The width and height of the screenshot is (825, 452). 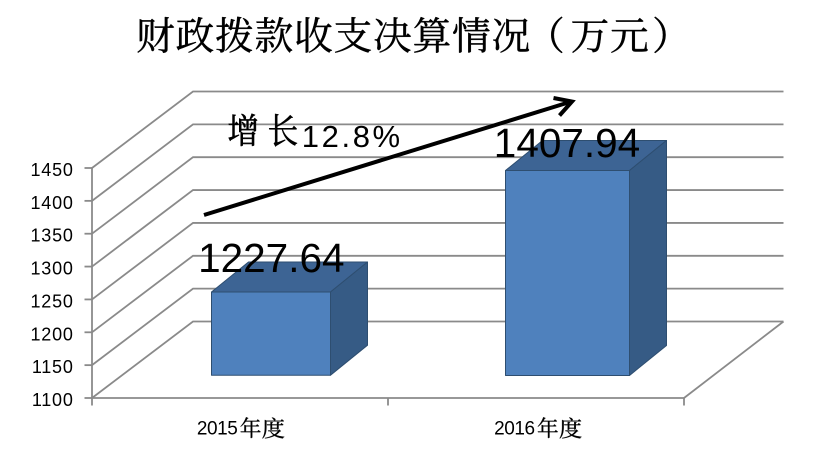 I want to click on svg-text: 12.8%, so click(x=352, y=136).